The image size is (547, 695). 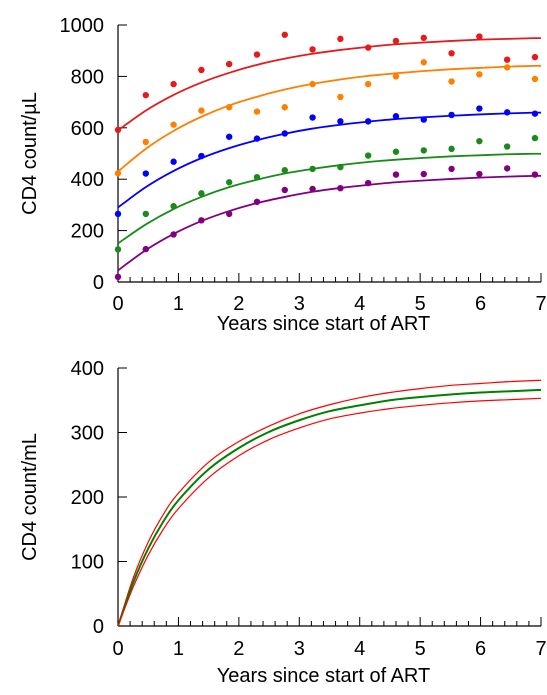 What do you see at coordinates (540, 649) in the screenshot?
I see `x-tick-label: 7` at bounding box center [540, 649].